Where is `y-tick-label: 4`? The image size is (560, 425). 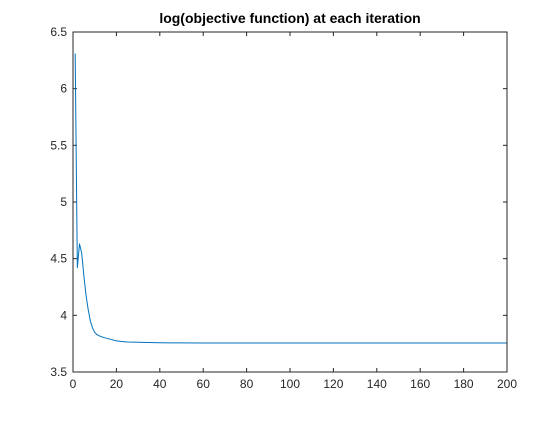
y-tick-label: 4 is located at coordinates (63, 315).